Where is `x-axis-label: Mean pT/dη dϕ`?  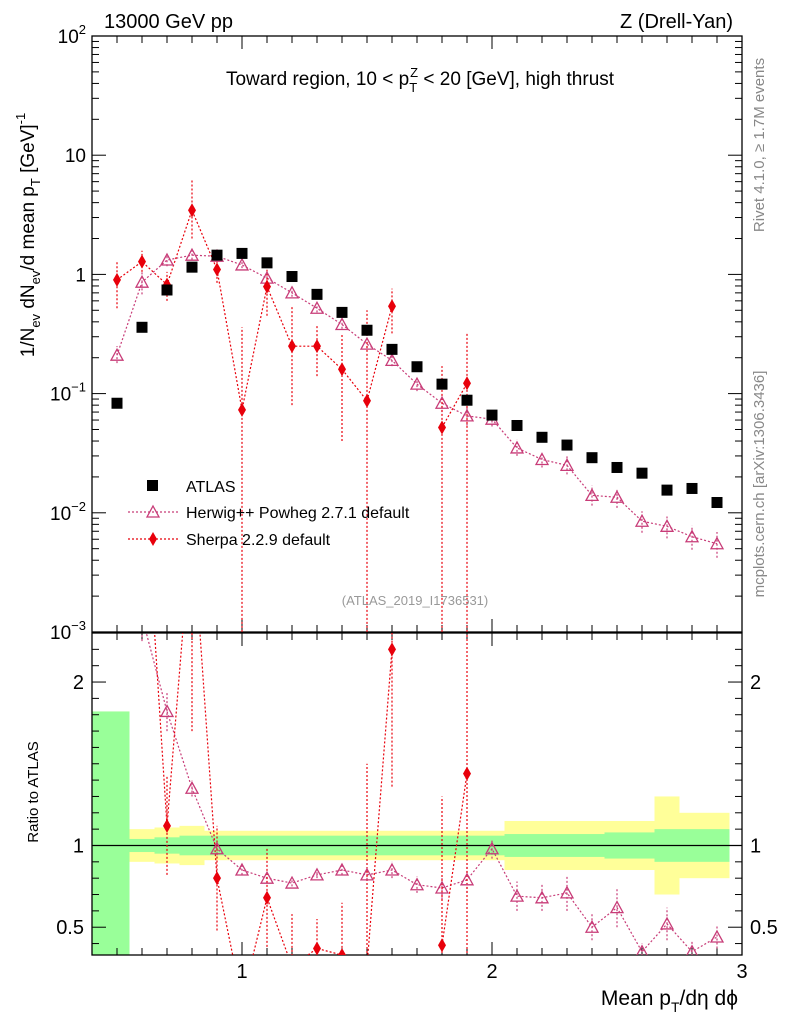 x-axis-label: Mean pT/dη dϕ is located at coordinates (669, 1001).